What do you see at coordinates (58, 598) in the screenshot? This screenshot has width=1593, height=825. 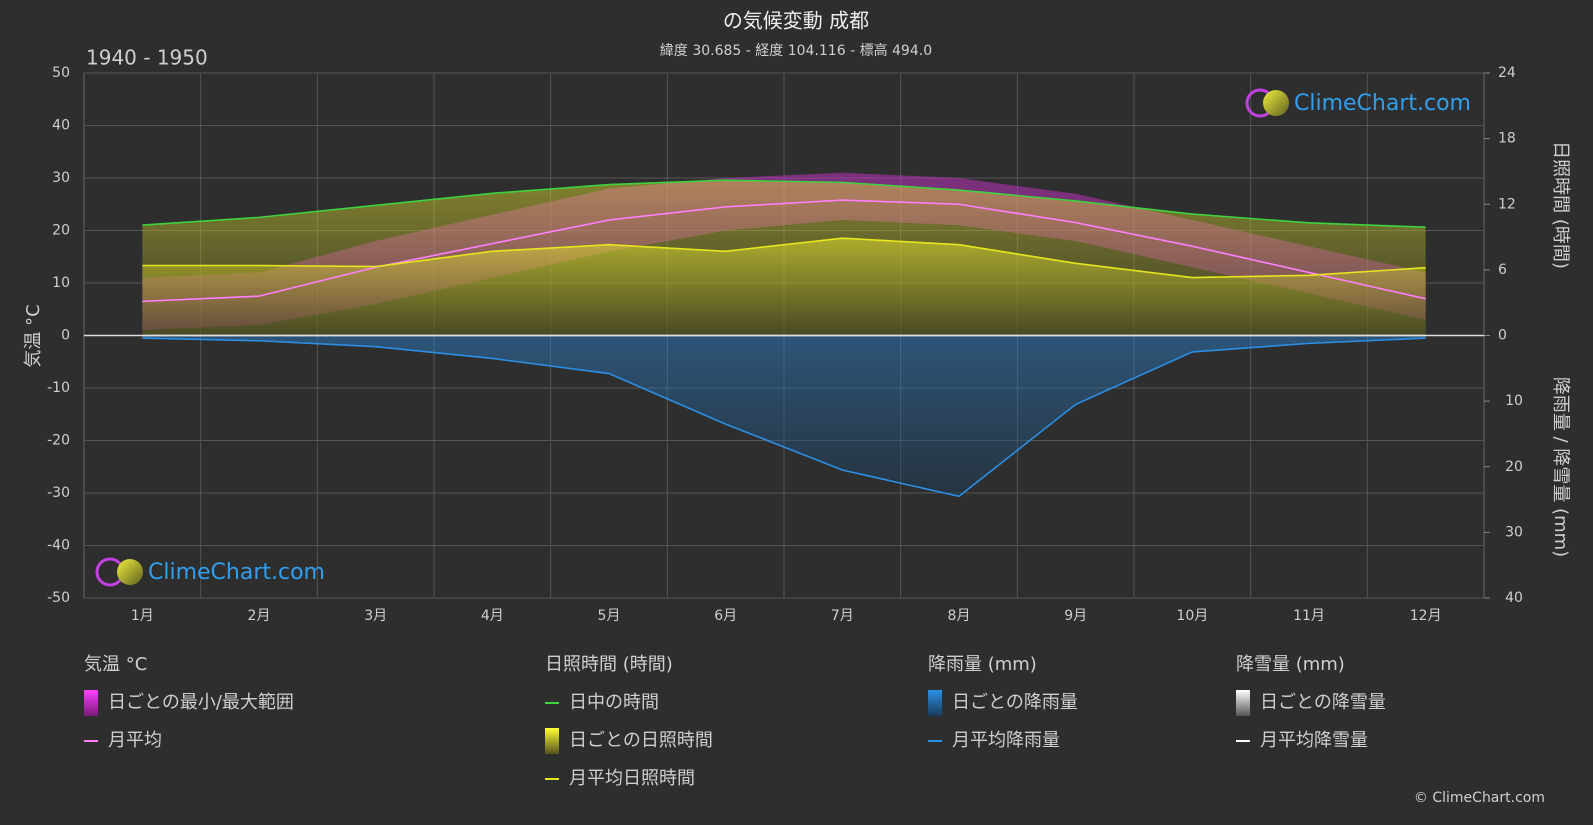 I see `y-tick-label: -50` at bounding box center [58, 598].